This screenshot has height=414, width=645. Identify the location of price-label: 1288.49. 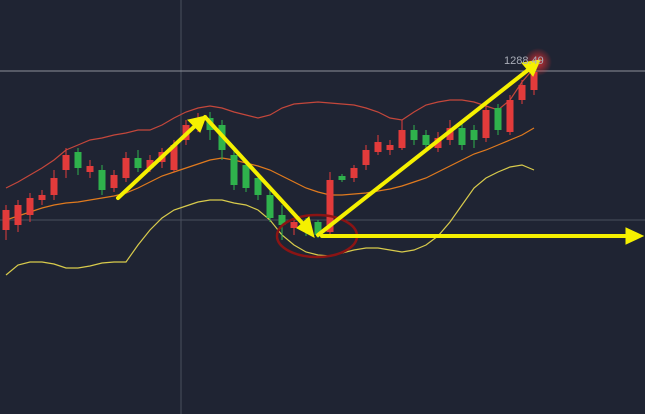
(524, 61).